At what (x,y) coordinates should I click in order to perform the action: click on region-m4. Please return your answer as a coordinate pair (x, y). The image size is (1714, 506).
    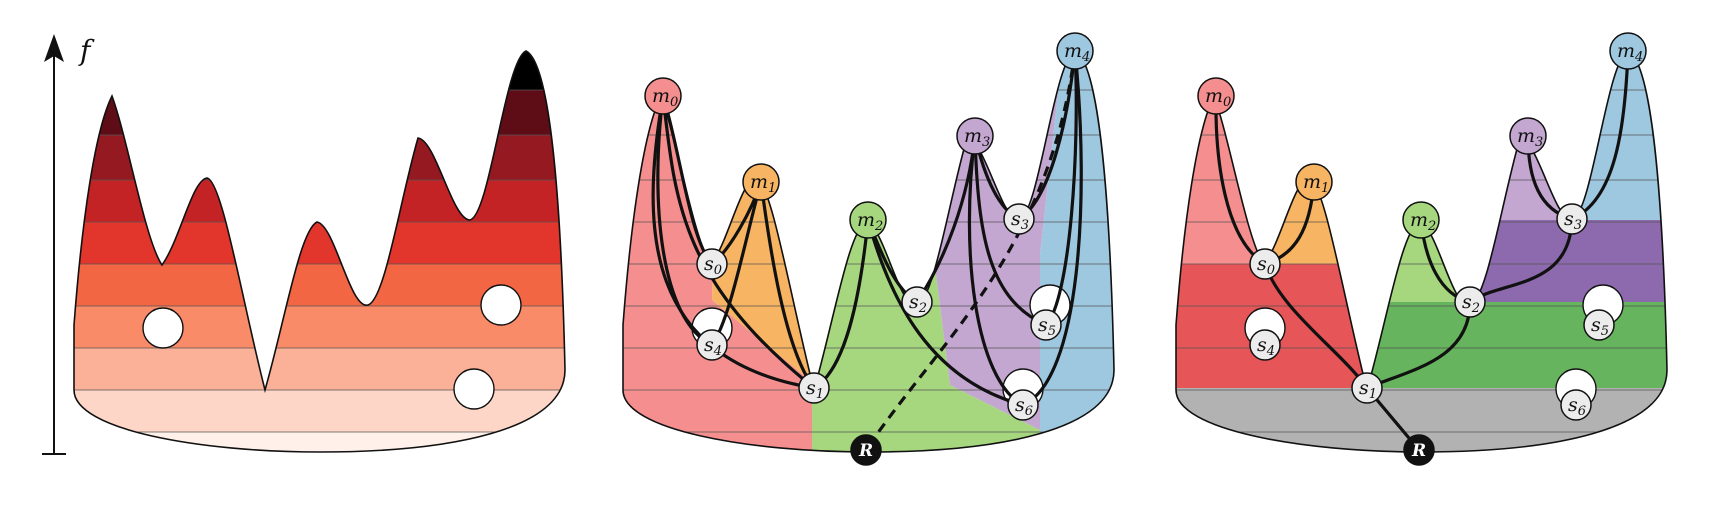
    Looking at the image, I should click on (1077, 251).